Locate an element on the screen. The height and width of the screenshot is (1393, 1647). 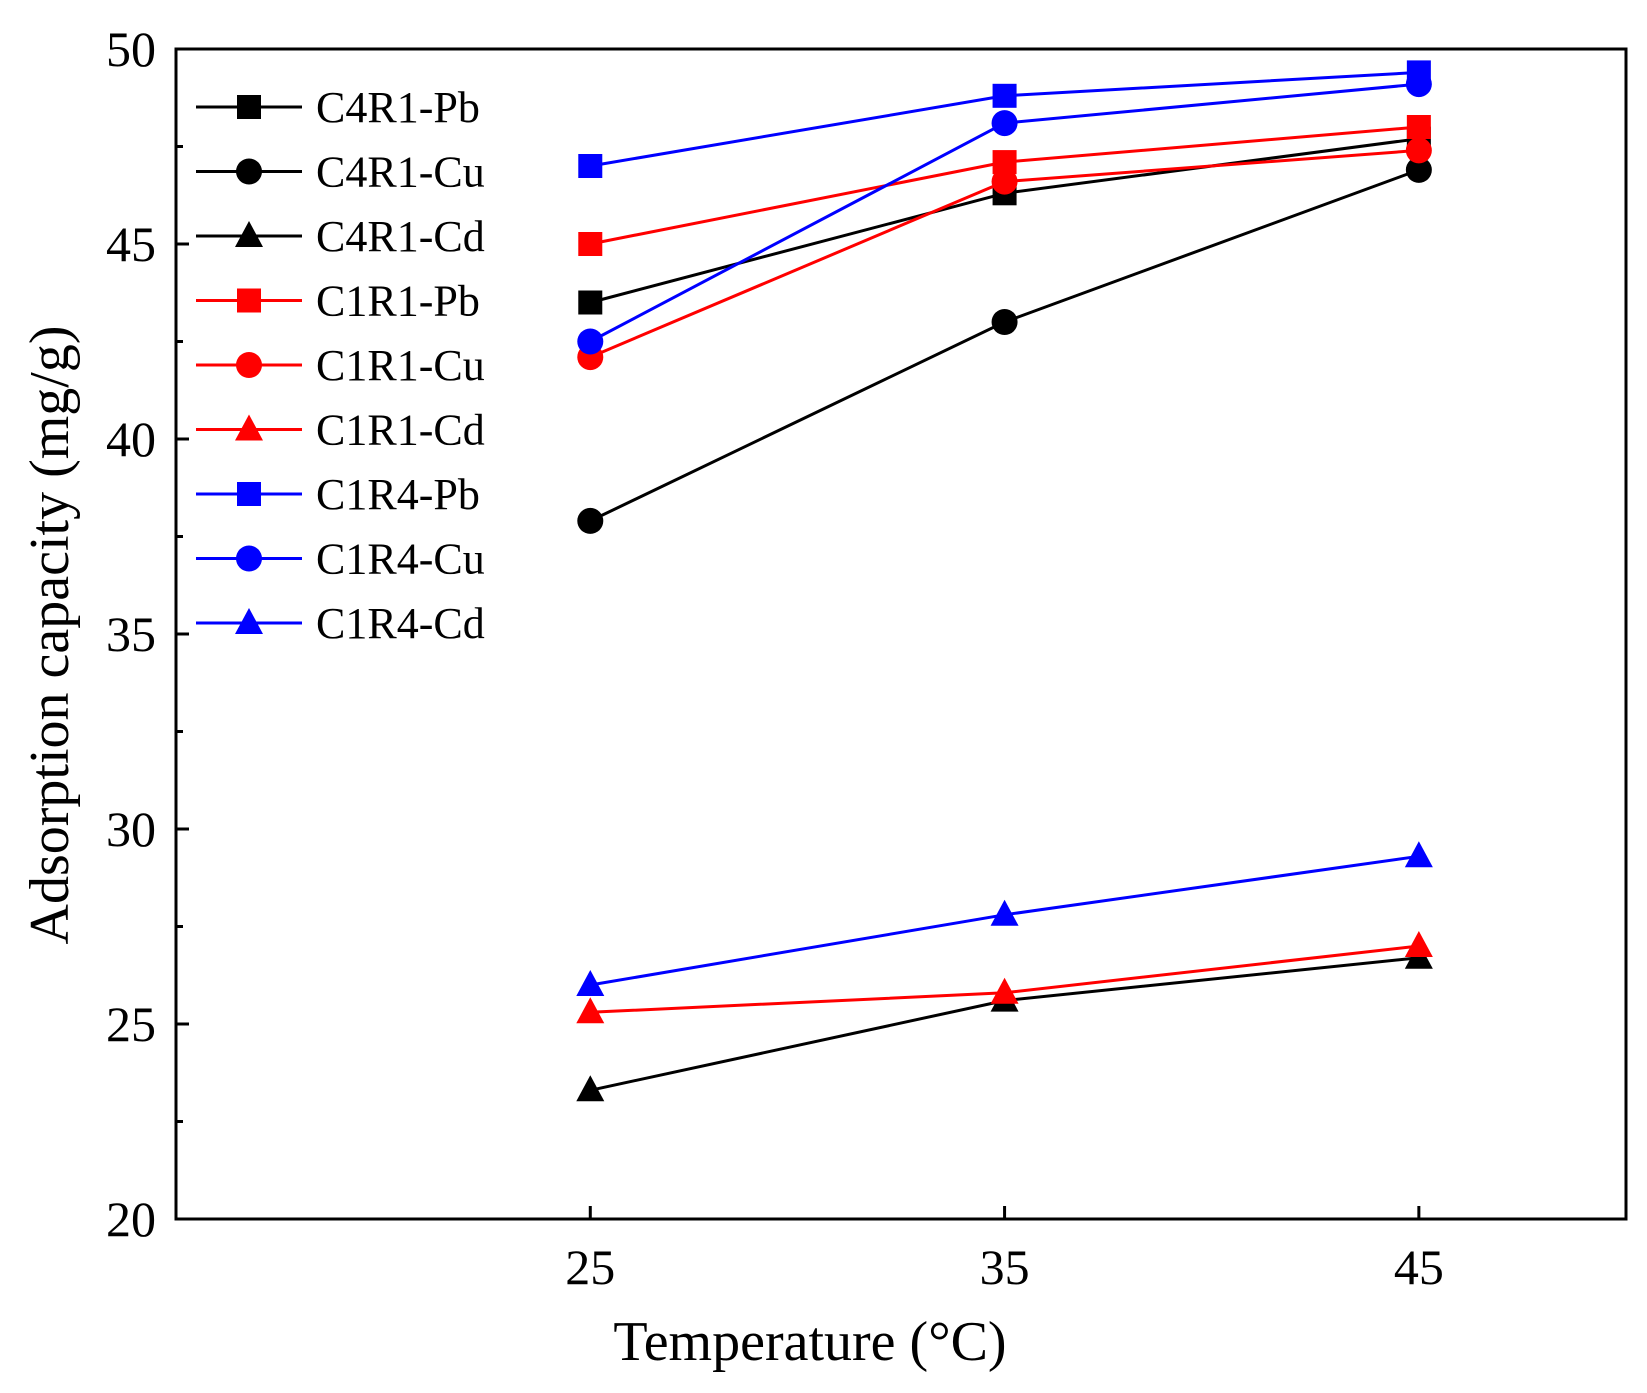
y-tick-label: 20 is located at coordinates (131, 1219).